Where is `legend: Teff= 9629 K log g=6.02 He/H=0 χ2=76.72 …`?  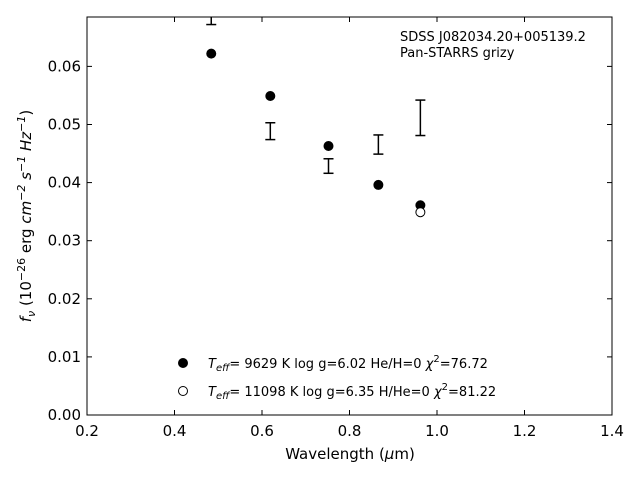 legend: Teff= 9629 K log g=6.02 He/H=0 χ2=76.72 … is located at coordinates (337, 378).